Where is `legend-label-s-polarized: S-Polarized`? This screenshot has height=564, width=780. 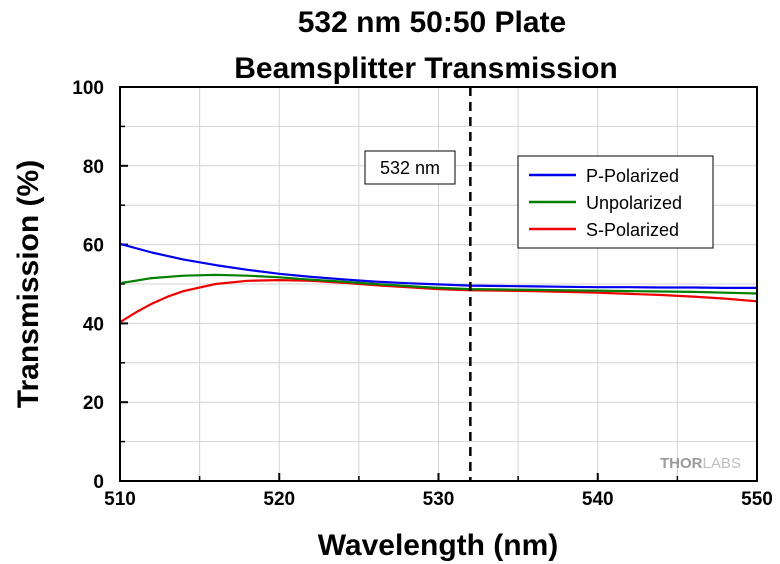
legend-label-s-polarized: S-Polarized is located at coordinates (632, 230).